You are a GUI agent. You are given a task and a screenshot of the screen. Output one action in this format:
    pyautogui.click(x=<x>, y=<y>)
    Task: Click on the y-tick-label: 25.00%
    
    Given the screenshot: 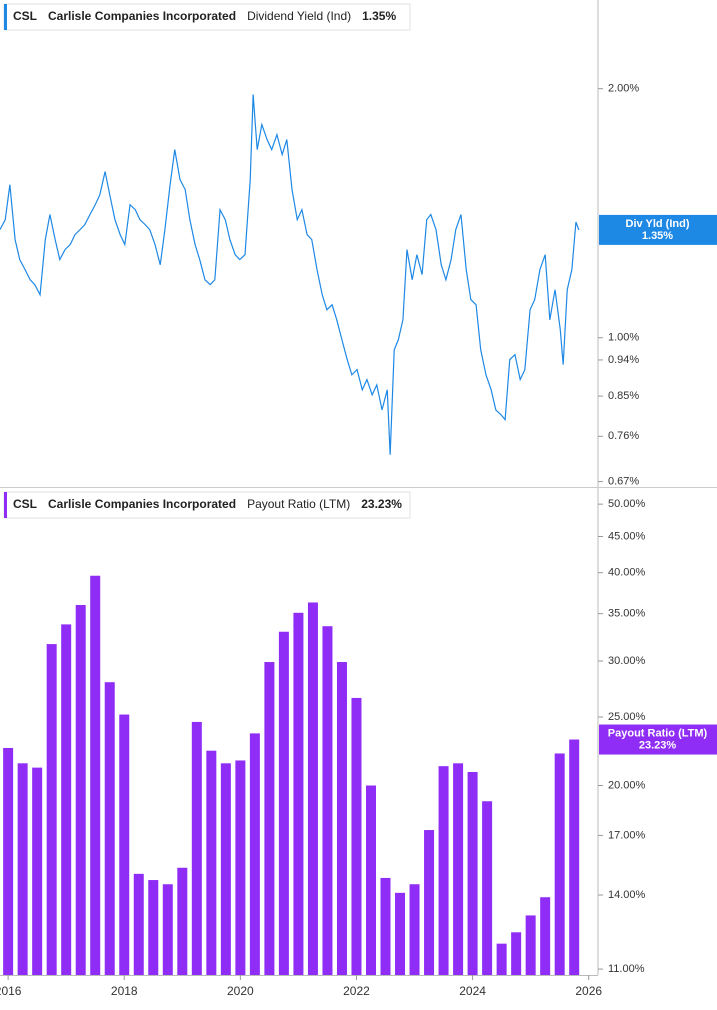 What is the action you would take?
    pyautogui.click(x=627, y=717)
    